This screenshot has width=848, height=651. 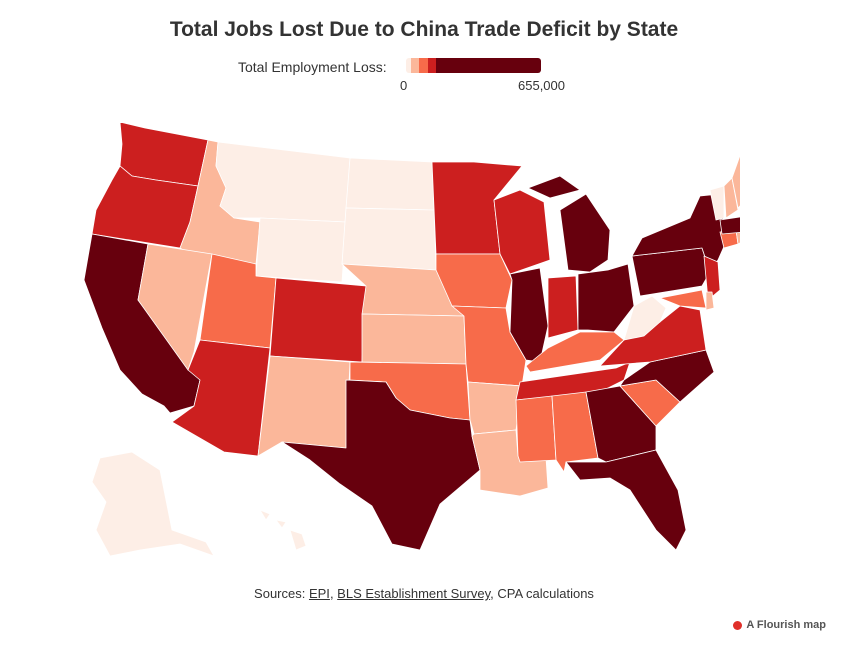 What do you see at coordinates (495, 408) in the screenshot?
I see `state-ar` at bounding box center [495, 408].